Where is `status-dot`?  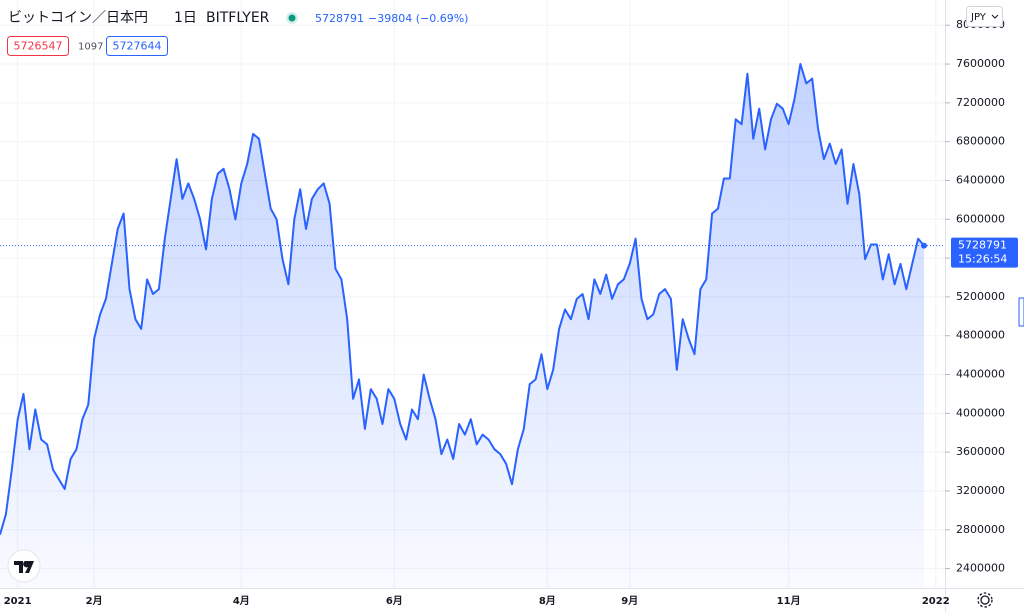
status-dot is located at coordinates (292, 18).